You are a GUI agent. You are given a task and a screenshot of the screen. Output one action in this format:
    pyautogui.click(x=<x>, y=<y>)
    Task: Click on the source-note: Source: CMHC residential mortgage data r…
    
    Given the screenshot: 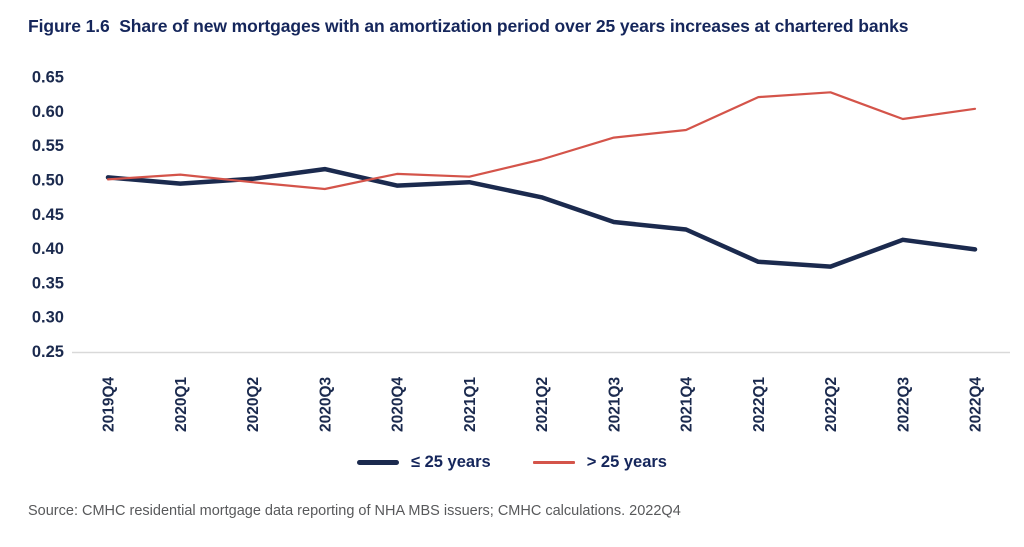 What is the action you would take?
    pyautogui.click(x=354, y=511)
    